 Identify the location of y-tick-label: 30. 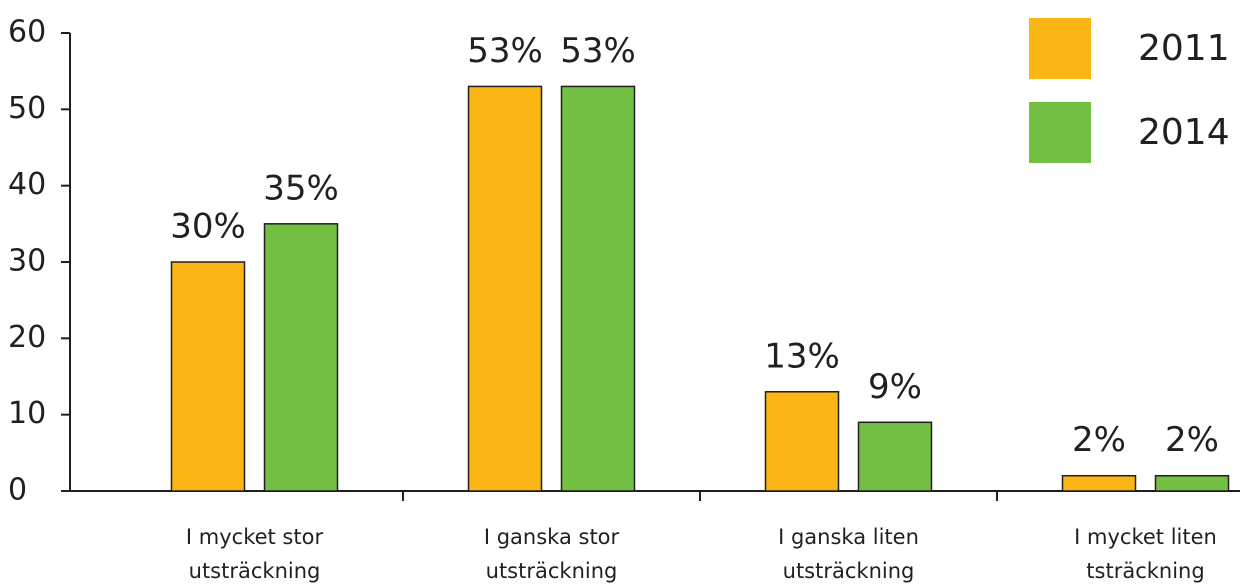
(27, 261).